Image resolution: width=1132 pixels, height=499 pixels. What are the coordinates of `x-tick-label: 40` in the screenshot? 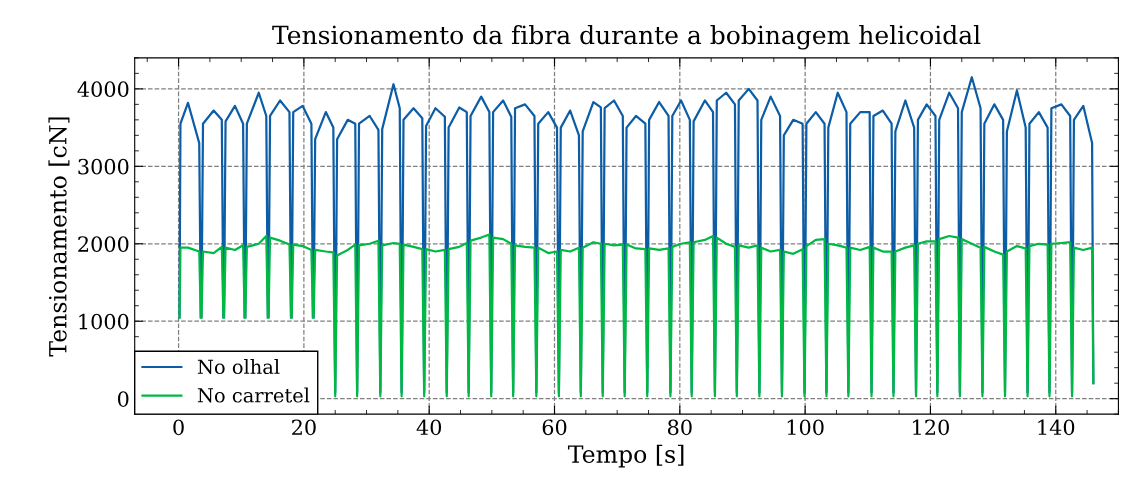 It's located at (429, 427).